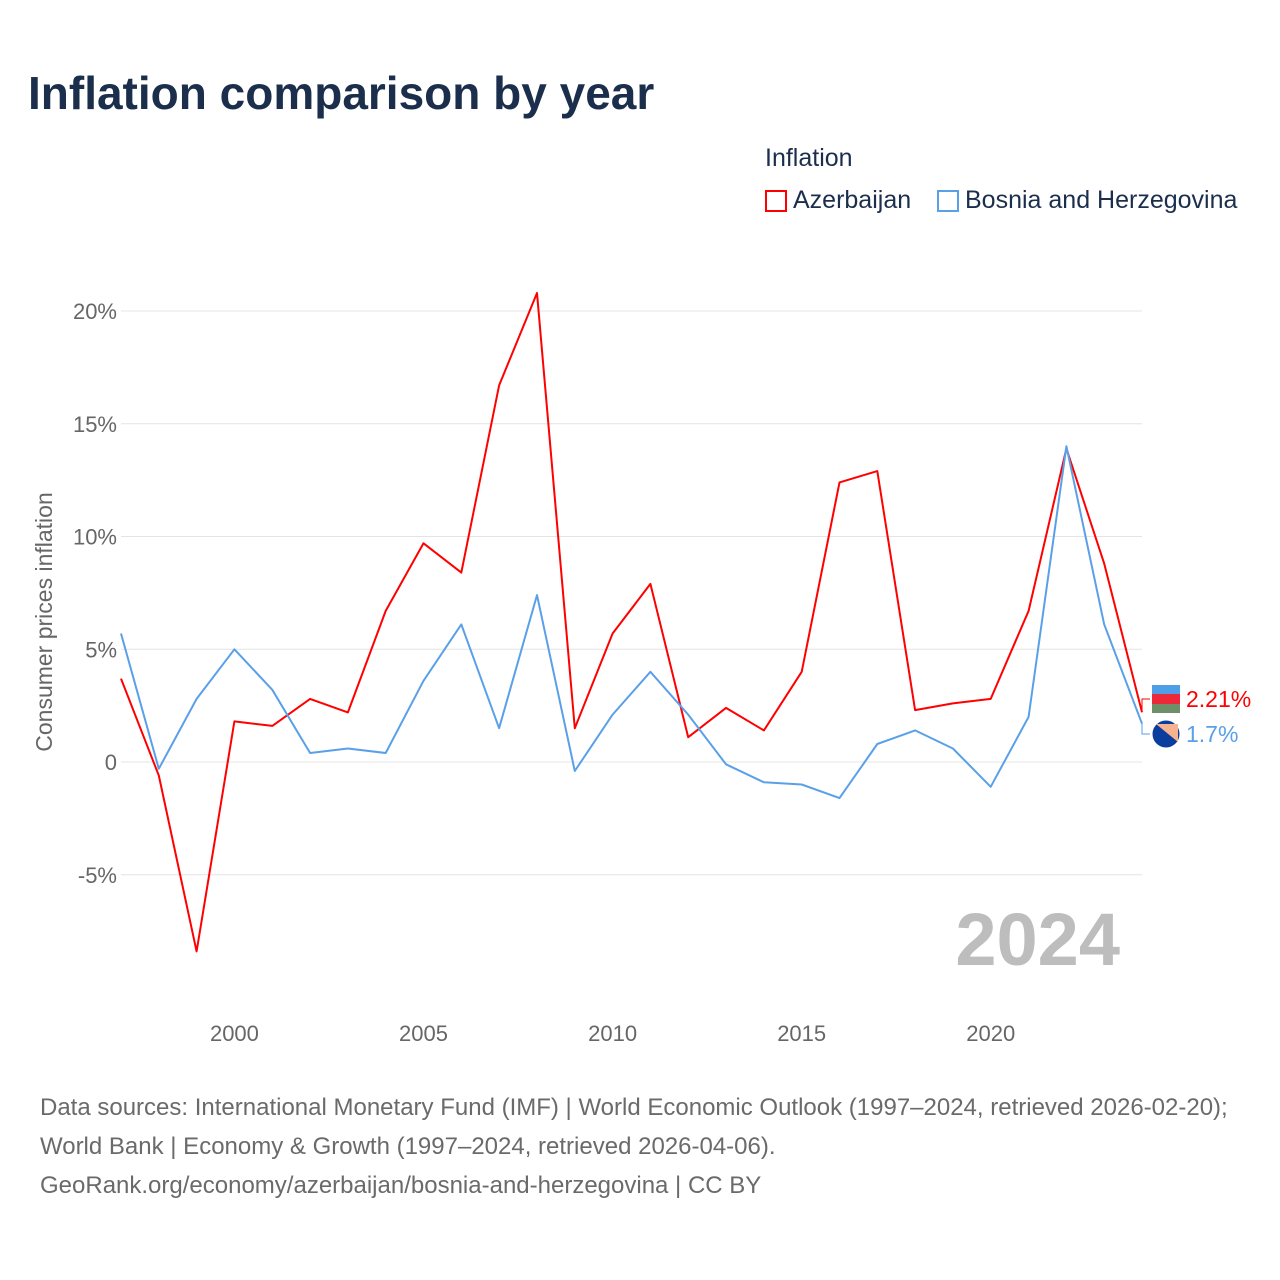 Image resolution: width=1280 pixels, height=1280 pixels. What do you see at coordinates (809, 158) in the screenshot?
I see `legend-title: Inflation` at bounding box center [809, 158].